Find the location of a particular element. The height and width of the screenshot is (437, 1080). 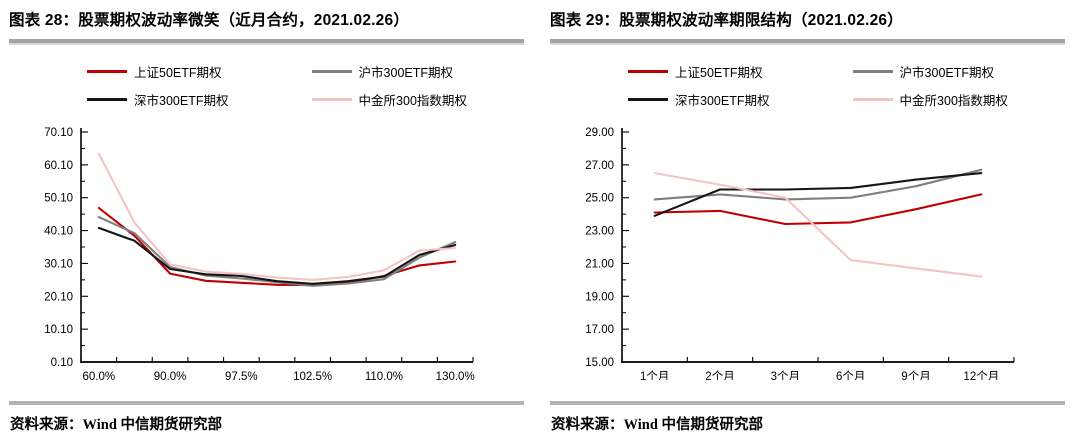

x-axis-tick-label: 97.5% is located at coordinates (241, 375).